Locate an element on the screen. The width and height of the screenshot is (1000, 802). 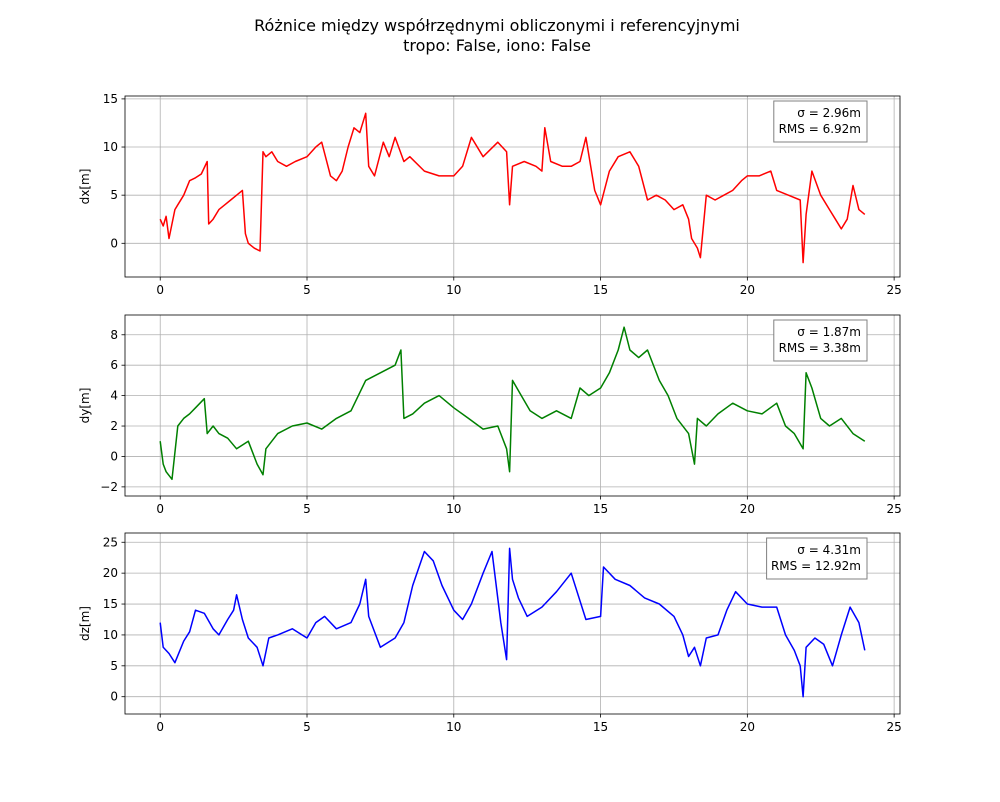
rms-text: RMS = 6.92m is located at coordinates (820, 129).